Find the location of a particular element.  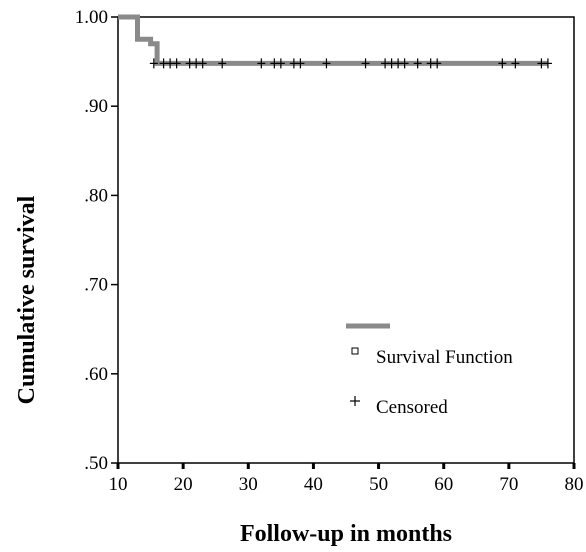

legend-label-censored: Censored is located at coordinates (412, 407).